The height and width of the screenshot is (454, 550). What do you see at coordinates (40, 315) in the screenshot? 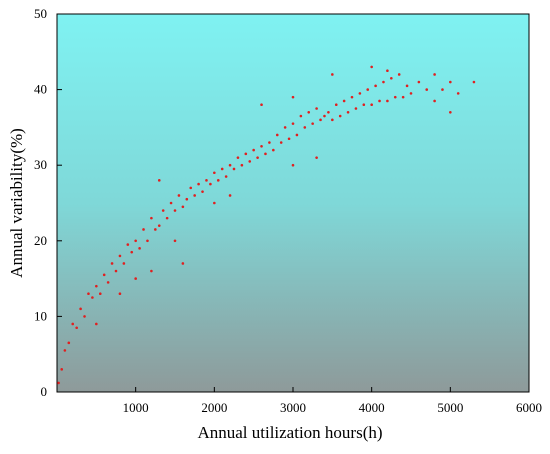
I see `y-tick-label: 10` at bounding box center [40, 315].